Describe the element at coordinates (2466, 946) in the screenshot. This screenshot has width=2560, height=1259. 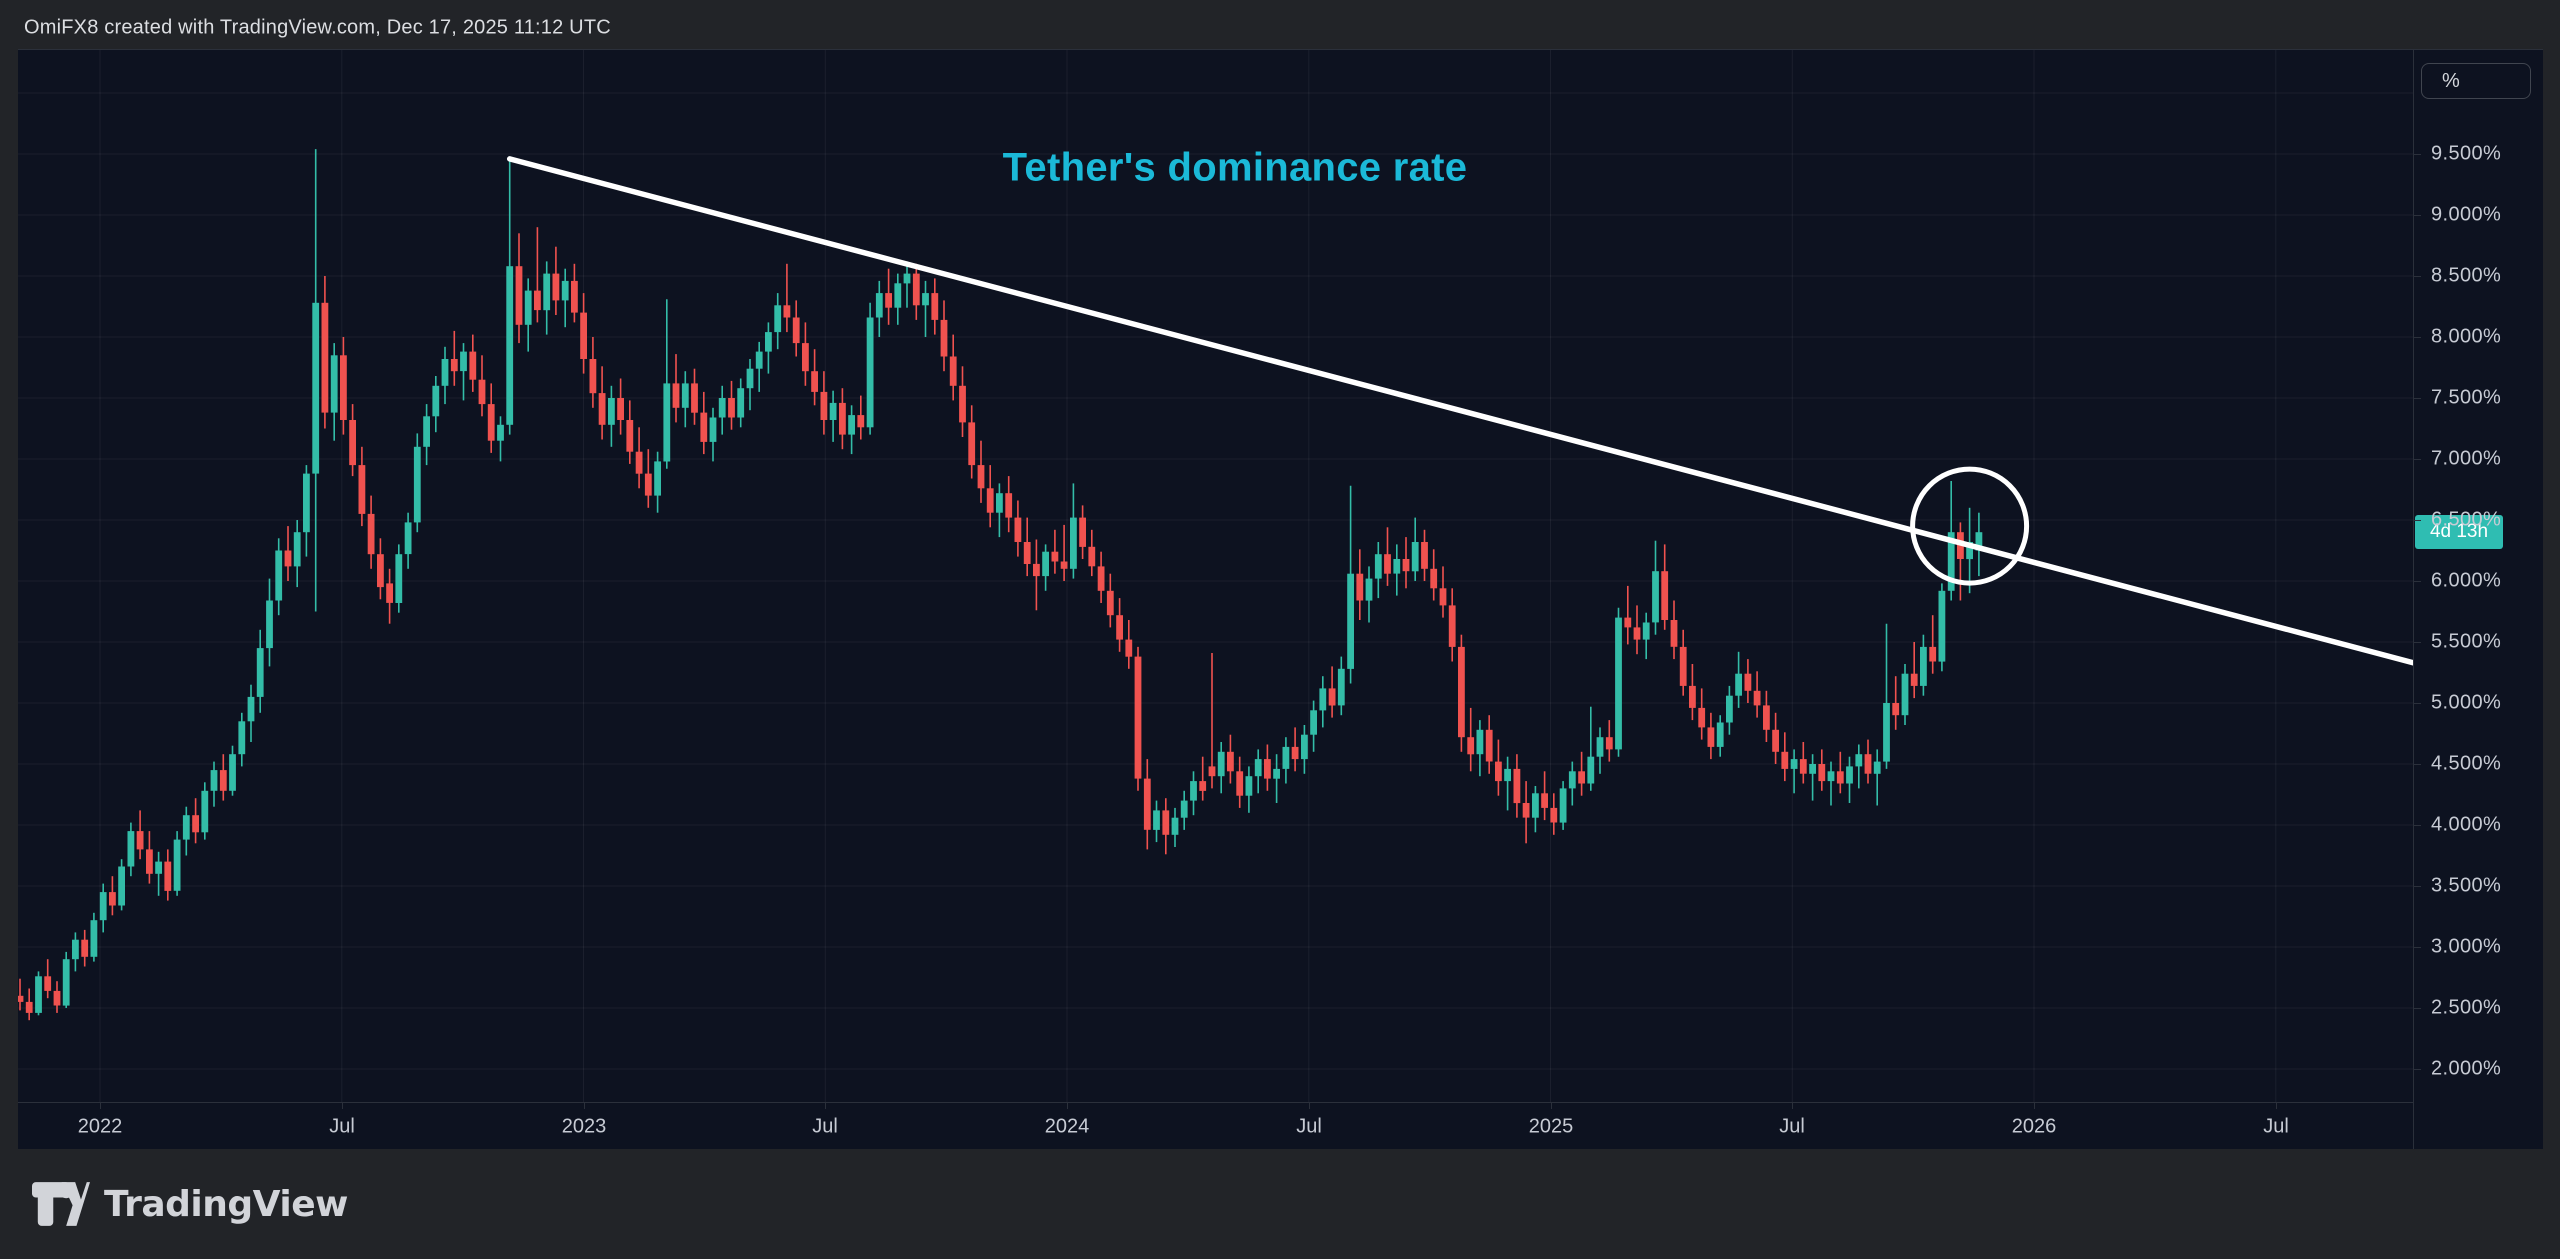
I see `price-tick-label: 3.000%` at that location.